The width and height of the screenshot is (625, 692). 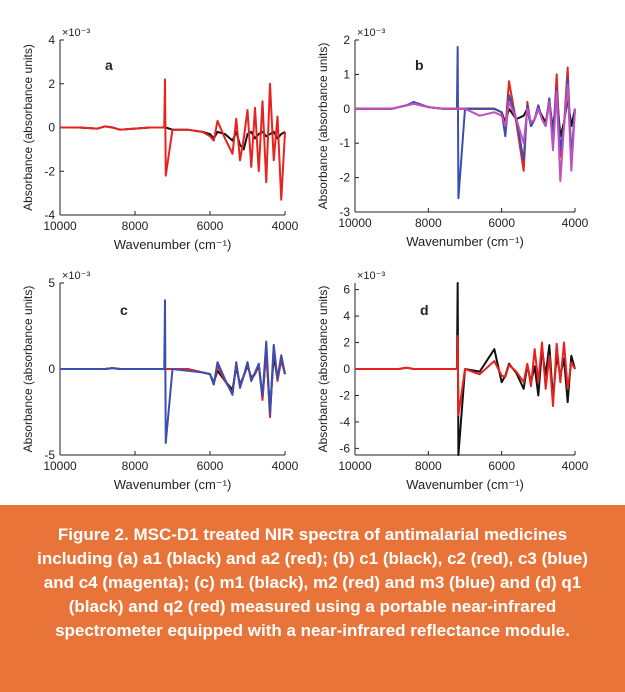 What do you see at coordinates (49, 455) in the screenshot?
I see `y-tick-label: -5` at bounding box center [49, 455].